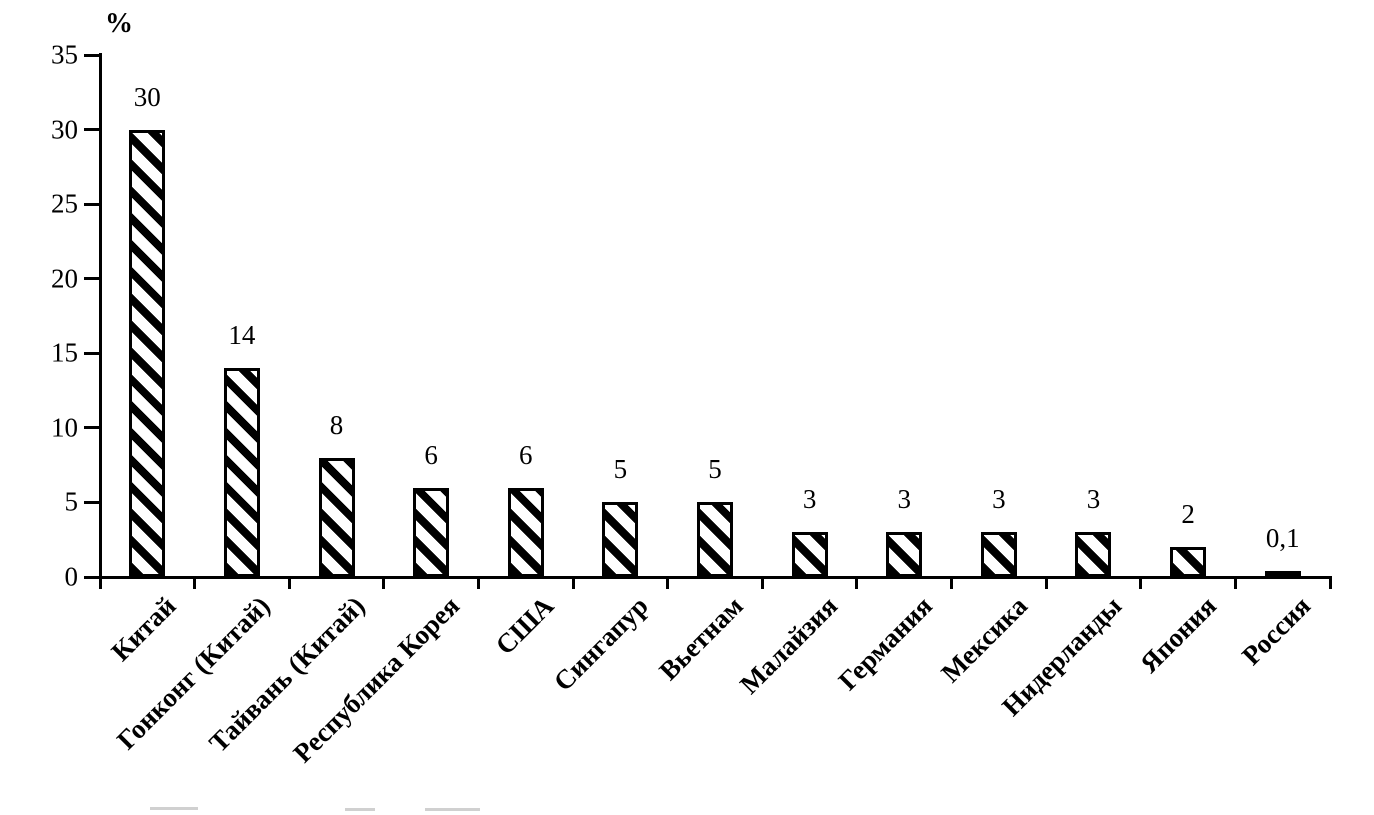 The height and width of the screenshot is (815, 1374). What do you see at coordinates (524, 625) in the screenshot?
I see `category-label: США` at bounding box center [524, 625].